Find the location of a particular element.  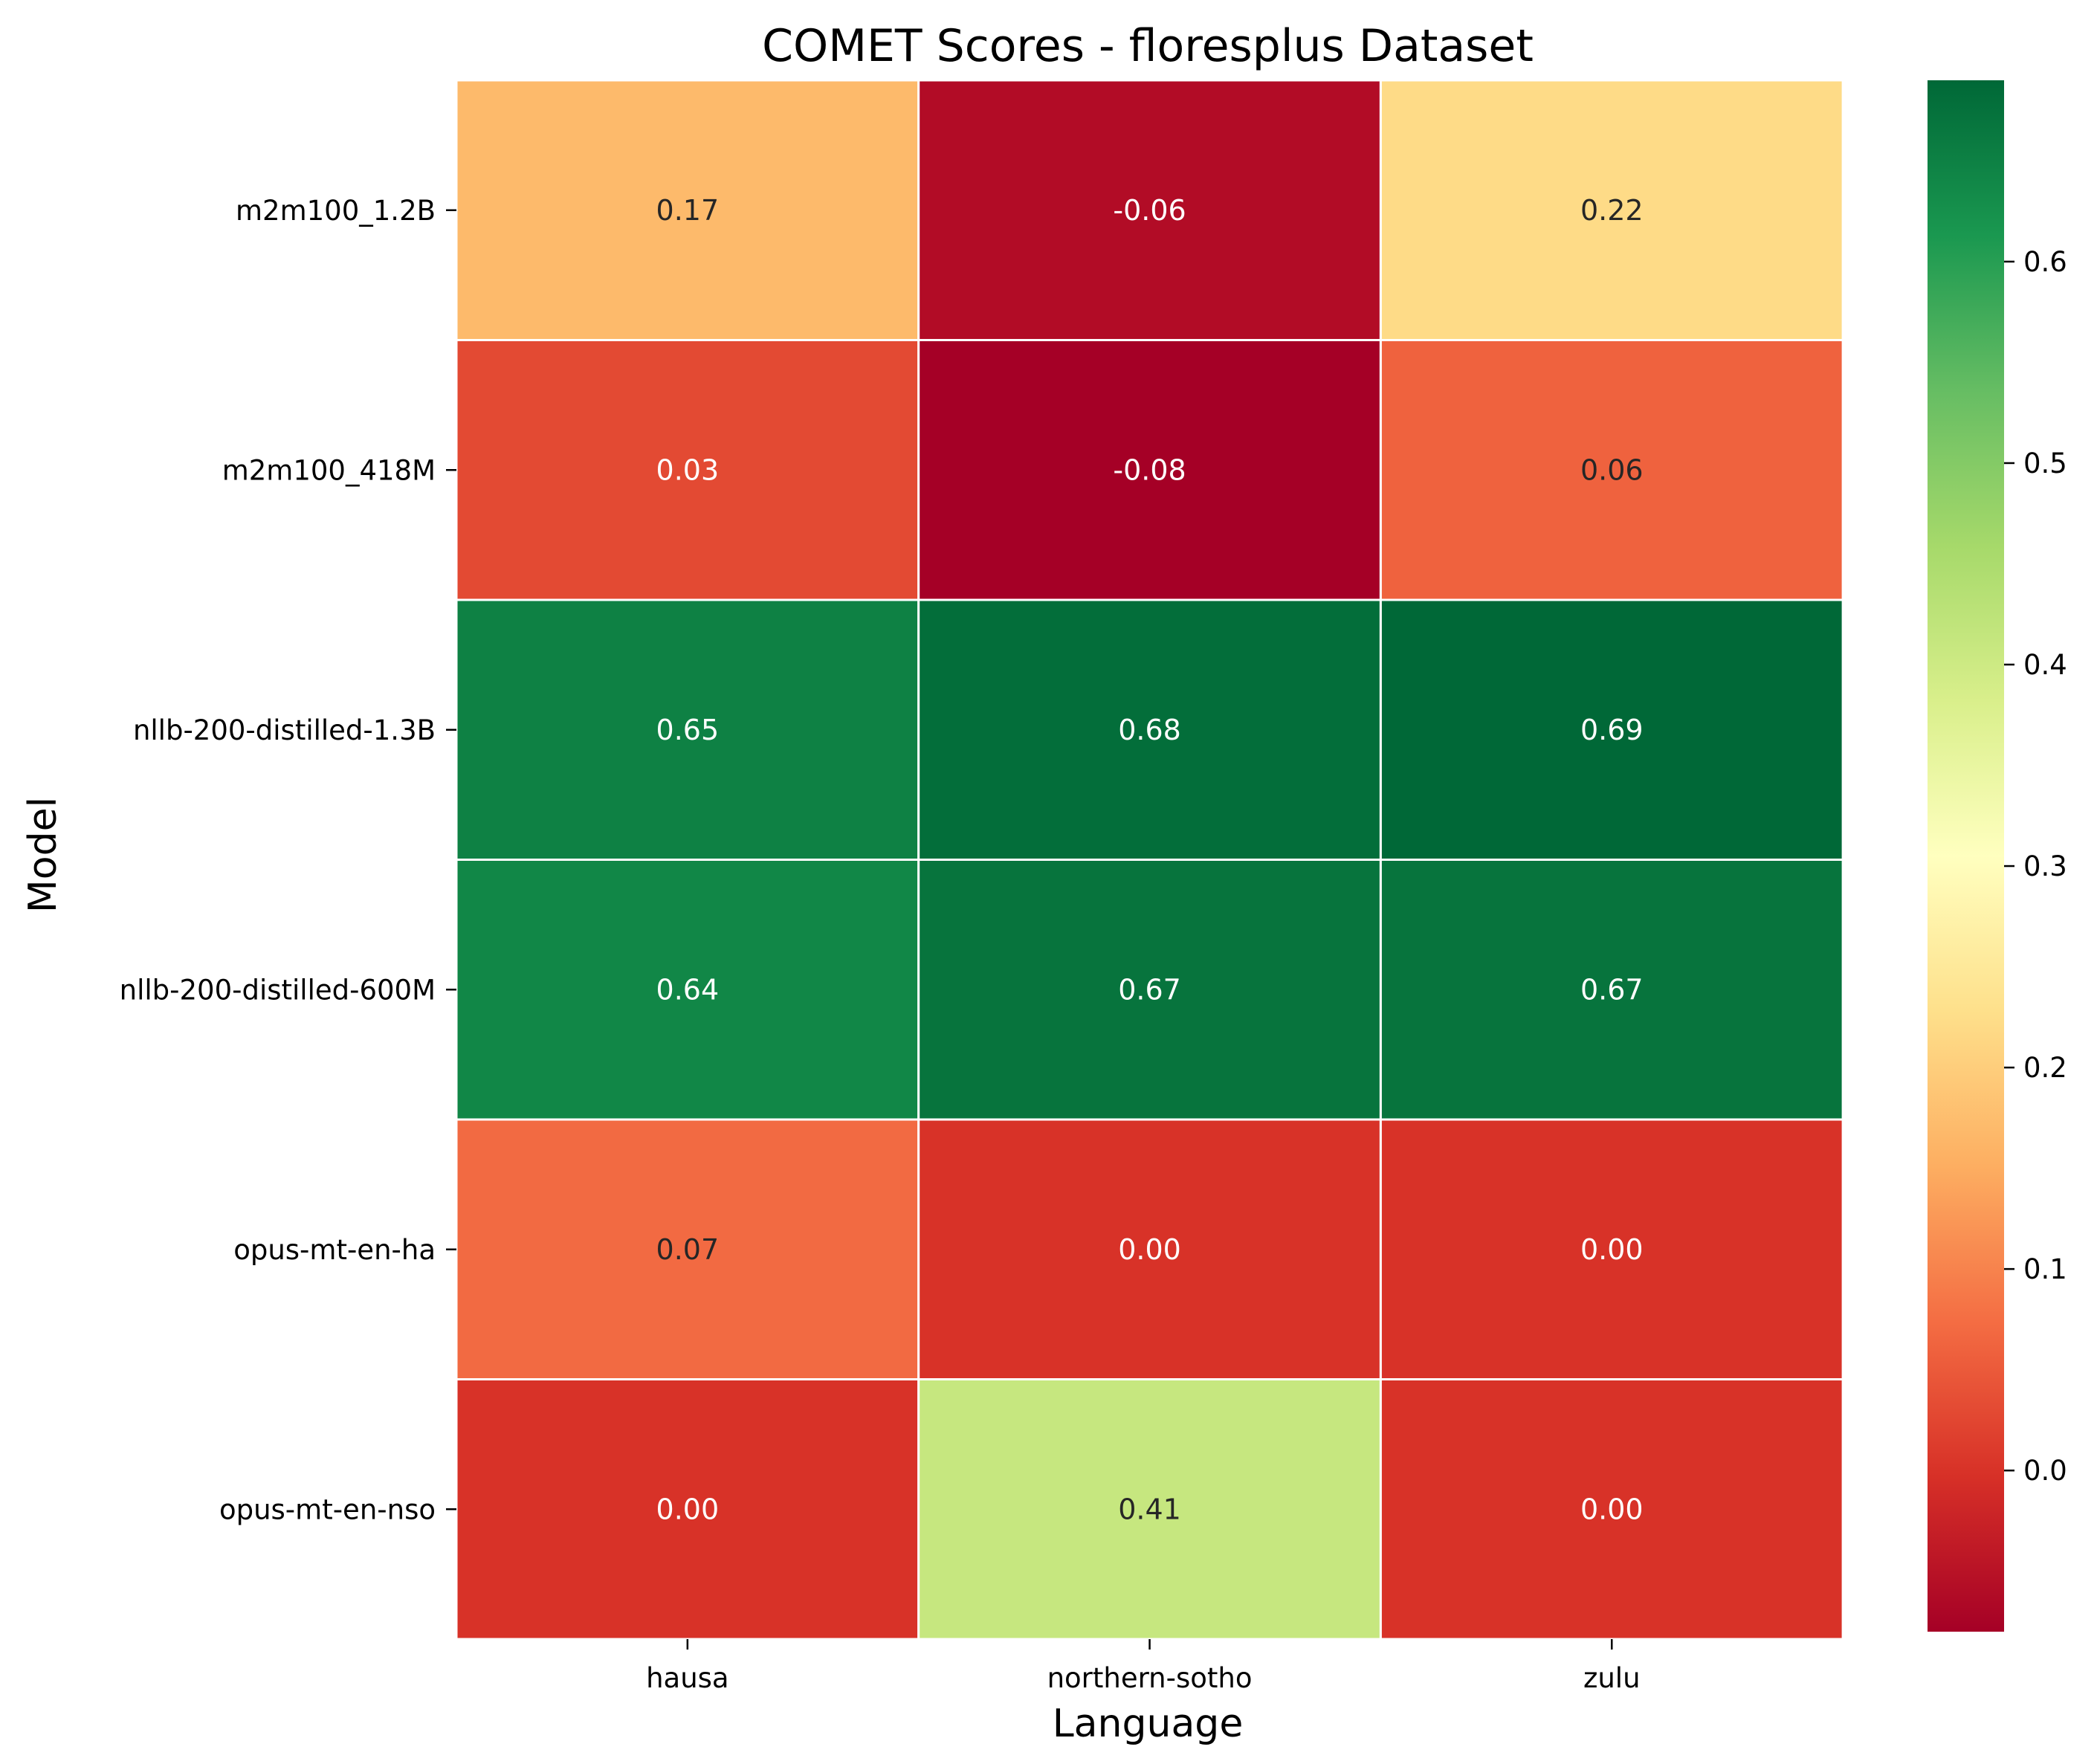

colorbar: 0.0 0.1 0.2 0.3 0.4 0.5 0.6 is located at coordinates (1997, 856).